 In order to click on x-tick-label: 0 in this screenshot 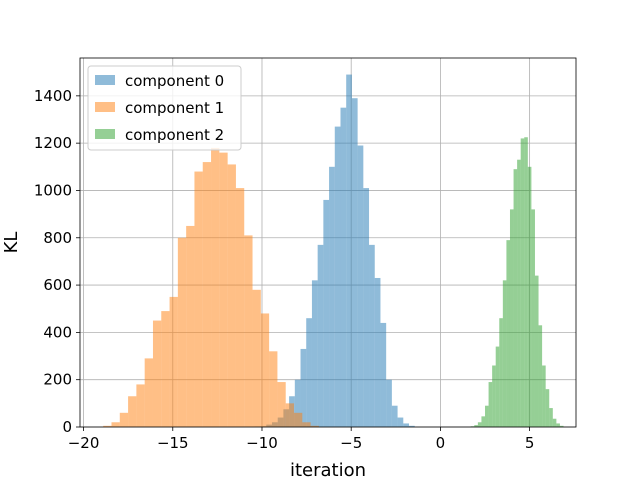, I will do `click(441, 443)`.